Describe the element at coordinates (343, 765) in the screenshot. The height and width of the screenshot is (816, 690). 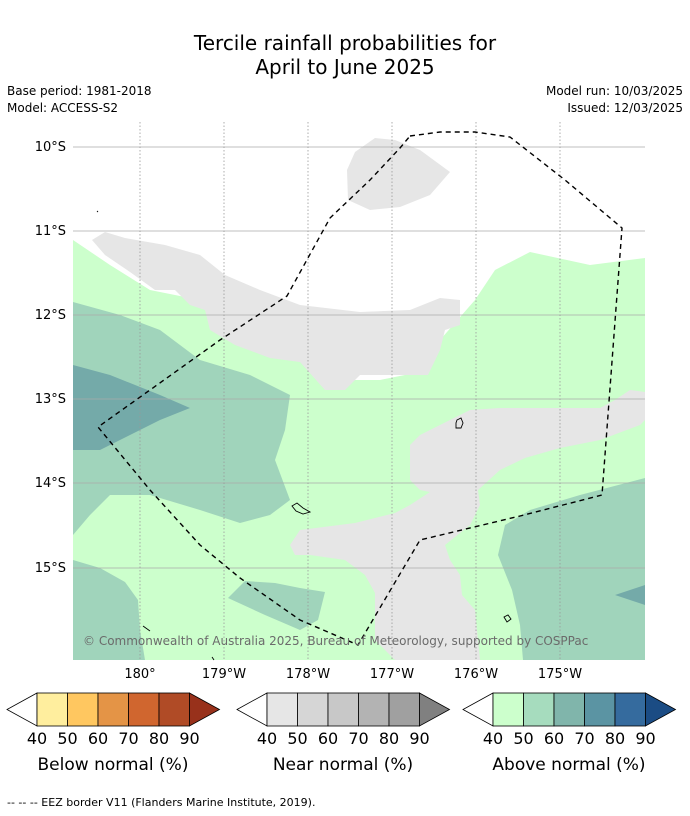
I see `near-normal-title: Near normal (%)` at that location.